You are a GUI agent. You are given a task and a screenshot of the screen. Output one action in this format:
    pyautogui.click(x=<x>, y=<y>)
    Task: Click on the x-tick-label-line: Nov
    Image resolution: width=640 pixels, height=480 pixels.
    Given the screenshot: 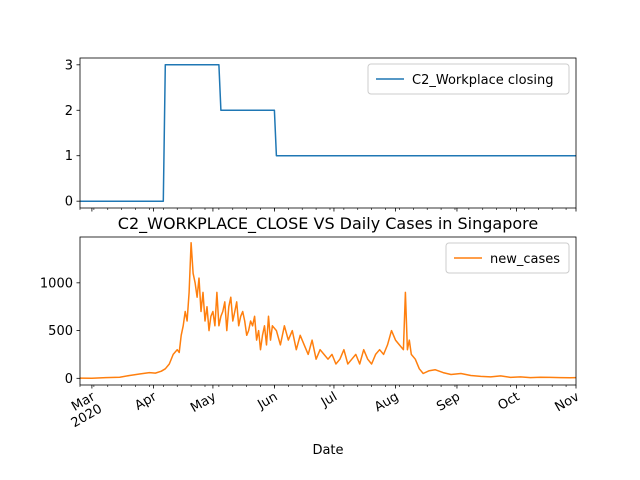 What is the action you would take?
    pyautogui.click(x=568, y=402)
    